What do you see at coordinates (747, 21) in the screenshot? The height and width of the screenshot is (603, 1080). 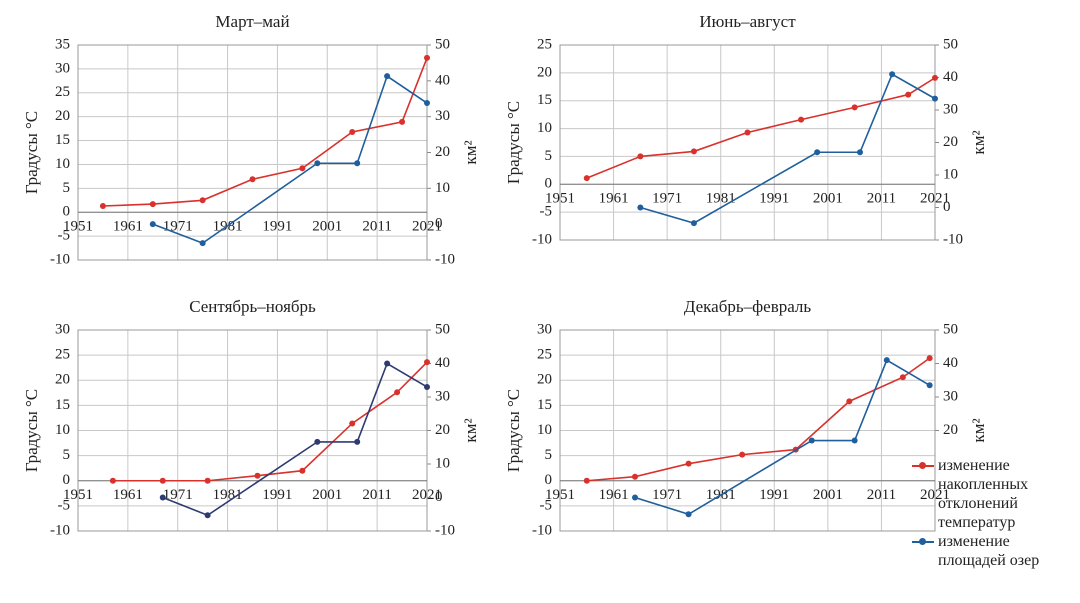 I see `chart-title: Июнь–август` at bounding box center [747, 21].